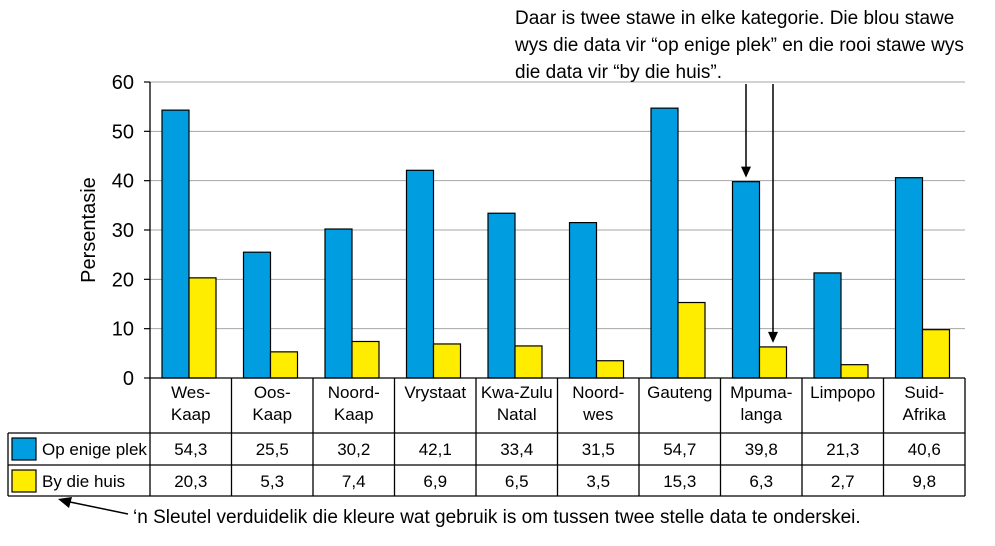 The width and height of the screenshot is (995, 546). Describe the element at coordinates (435, 449) in the screenshot. I see `data-label: 42,1` at that location.